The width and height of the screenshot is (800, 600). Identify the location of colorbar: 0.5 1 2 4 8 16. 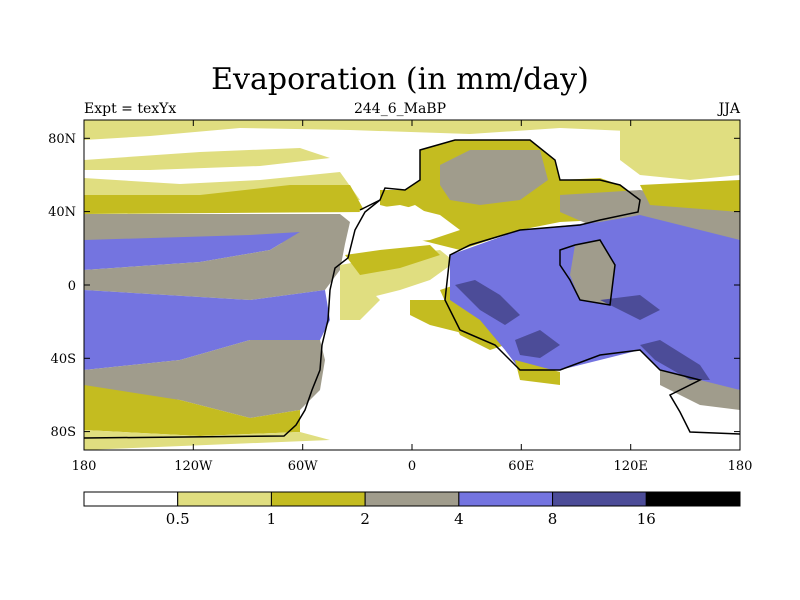
(412, 509).